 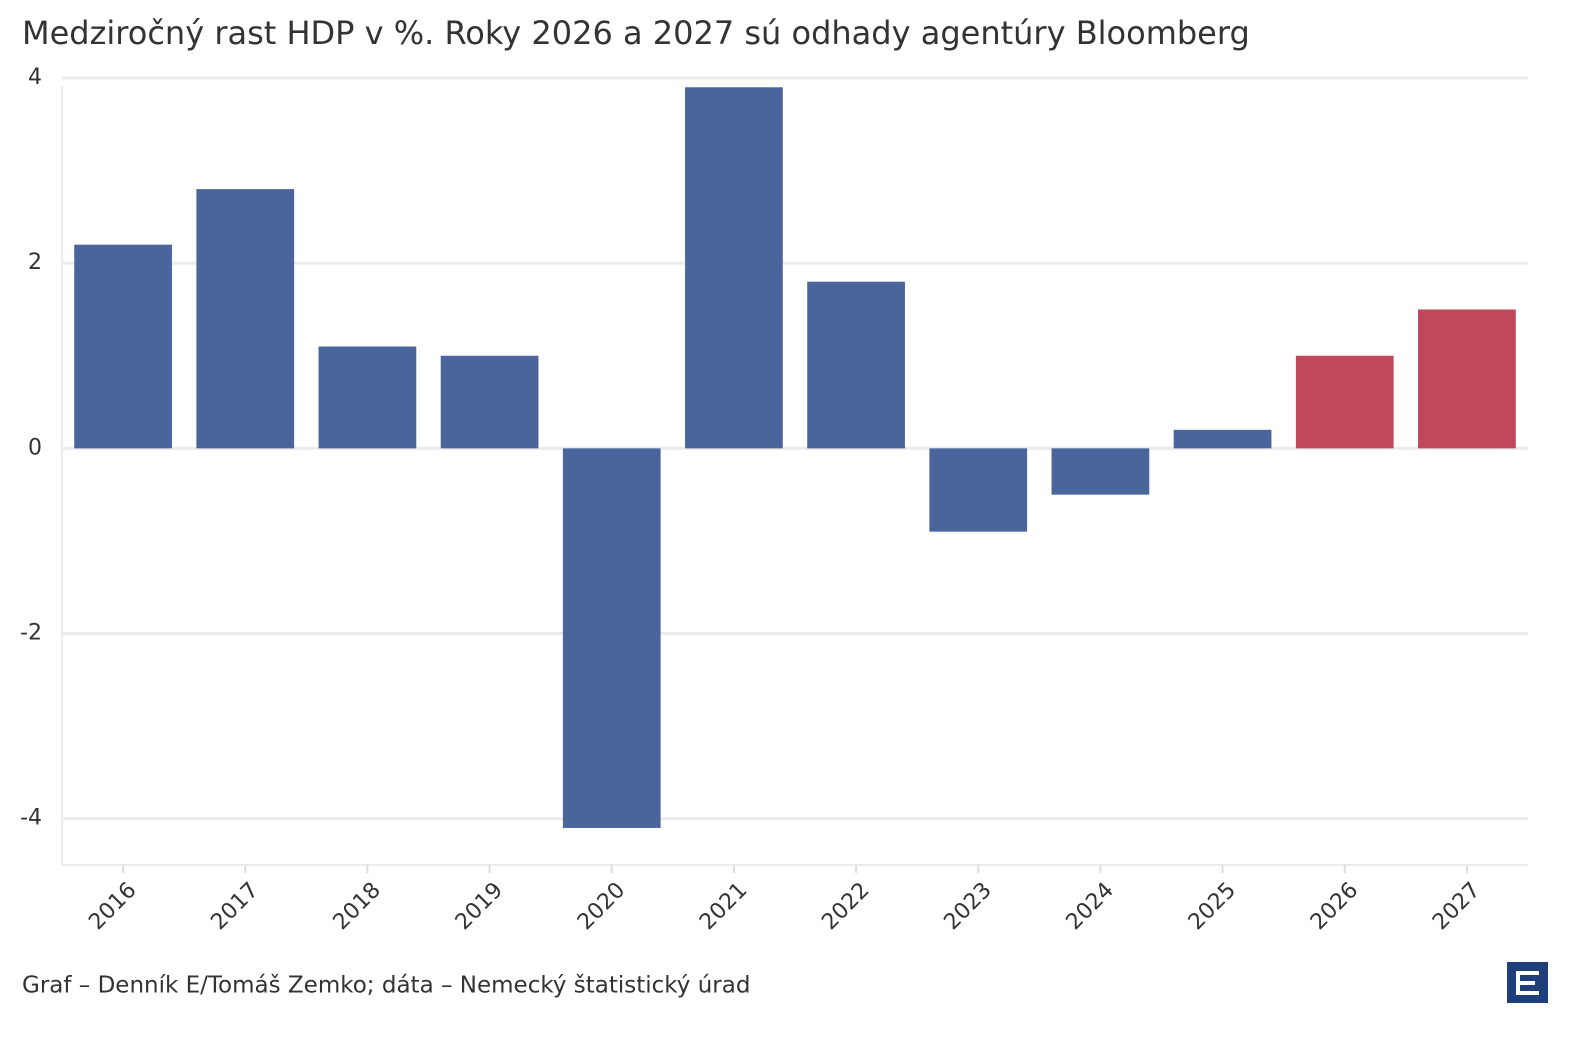 What do you see at coordinates (35, 77) in the screenshot?
I see `y-tick-label: 4` at bounding box center [35, 77].